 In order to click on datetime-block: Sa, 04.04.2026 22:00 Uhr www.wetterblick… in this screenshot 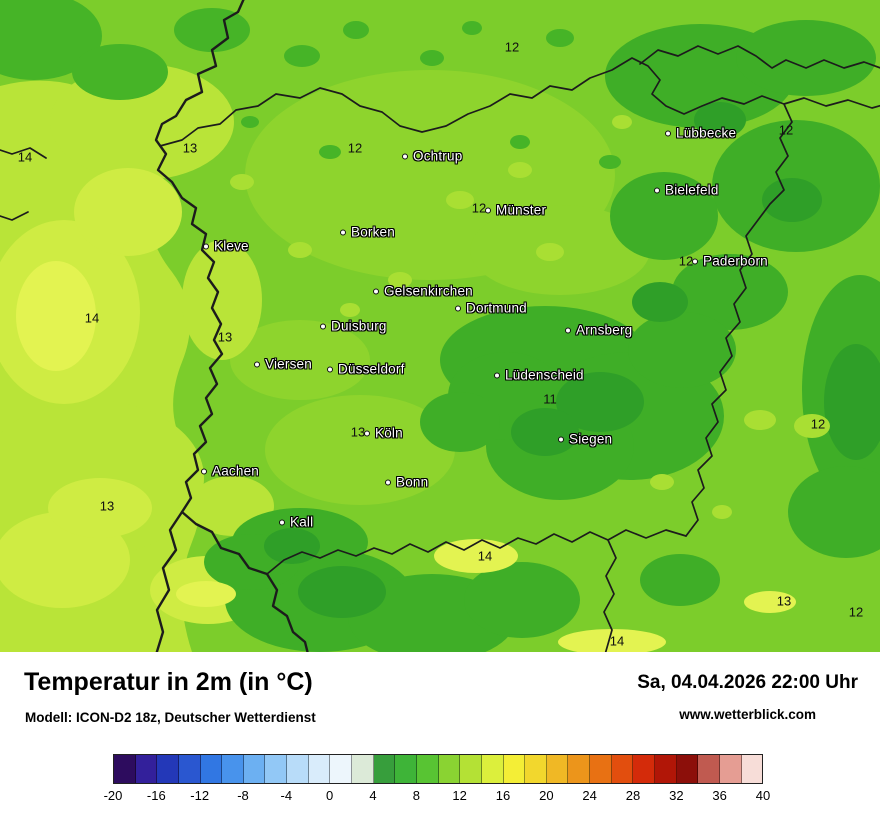, I will do `click(747, 697)`.